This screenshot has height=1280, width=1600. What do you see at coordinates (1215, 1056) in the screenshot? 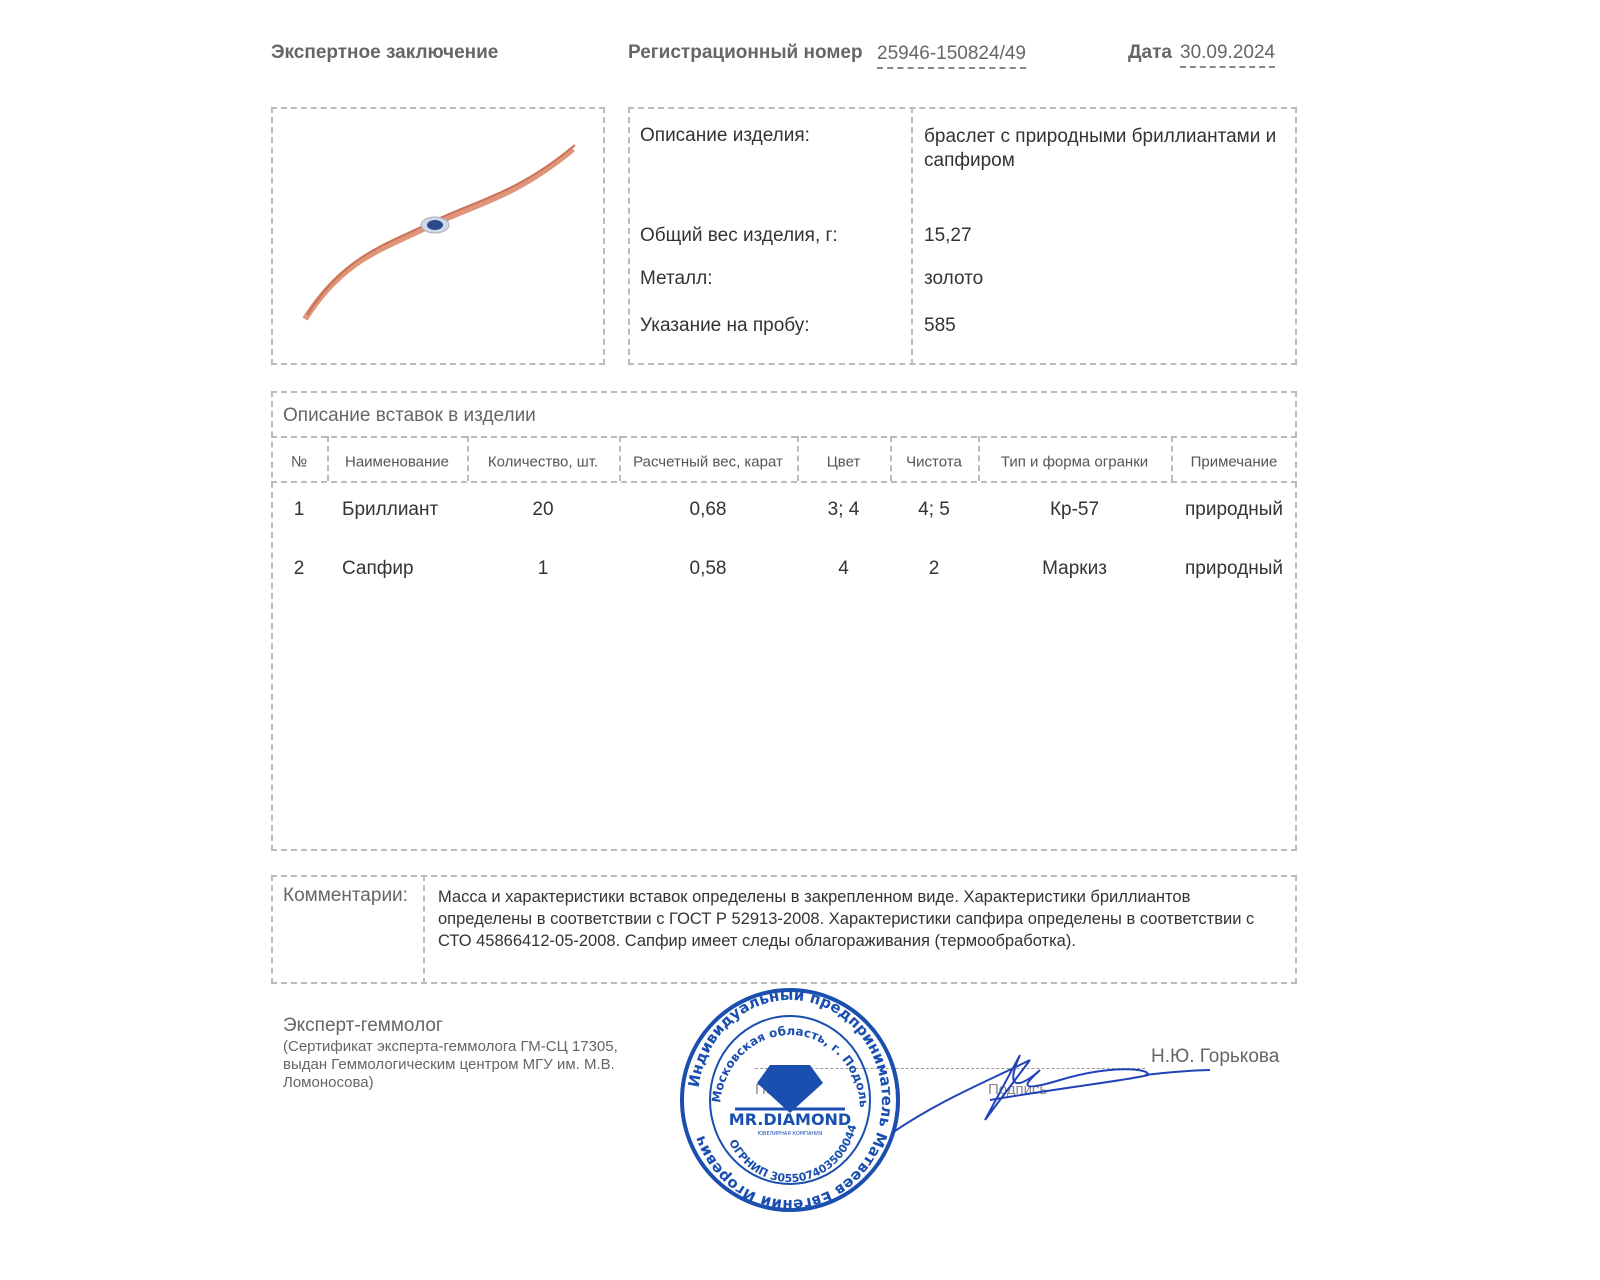
I see `signer-name: Н.Ю. Горькова` at bounding box center [1215, 1056].